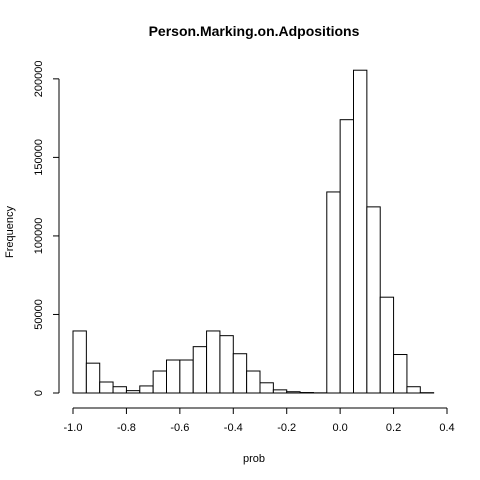 The image size is (480, 480). What do you see at coordinates (339, 428) in the screenshot?
I see `x-tick-label: 0.0` at bounding box center [339, 428].